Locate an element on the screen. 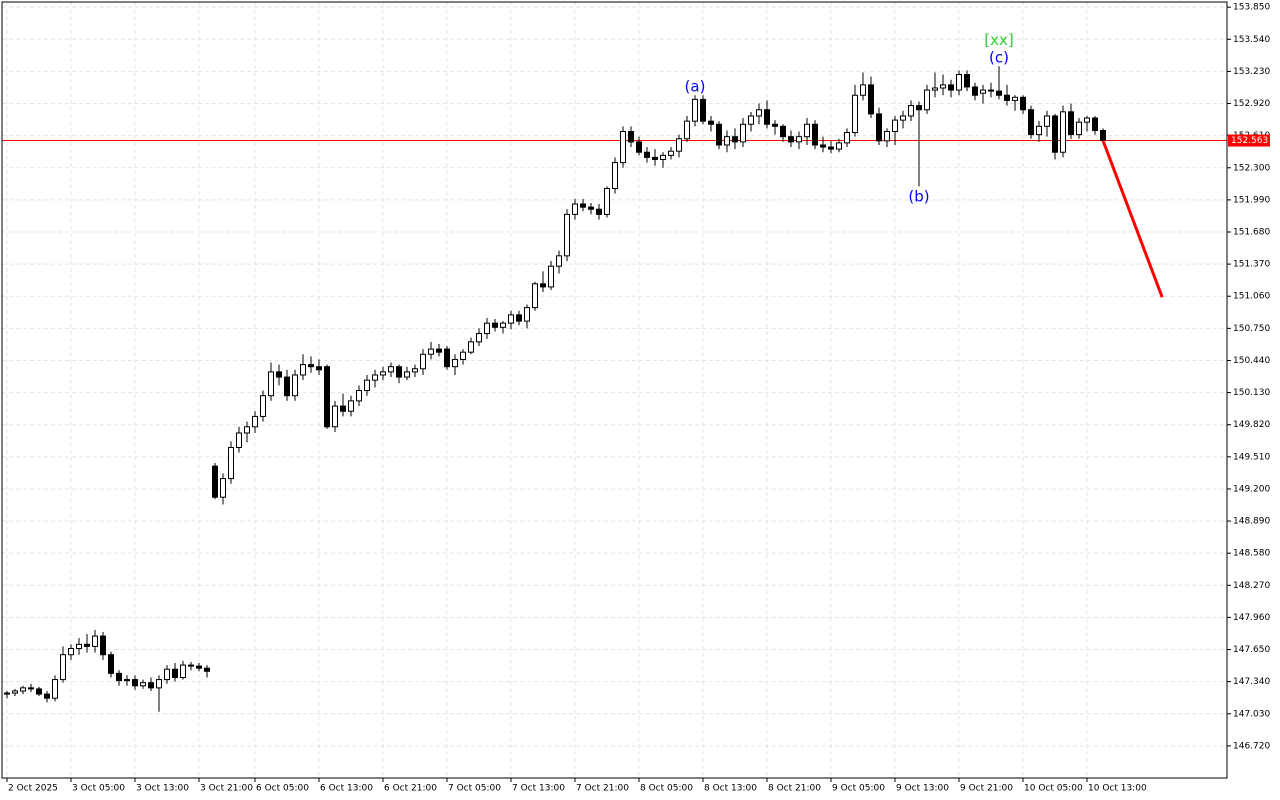 This screenshot has width=1280, height=800. y-tick-label: 151.990 is located at coordinates (1251, 200).